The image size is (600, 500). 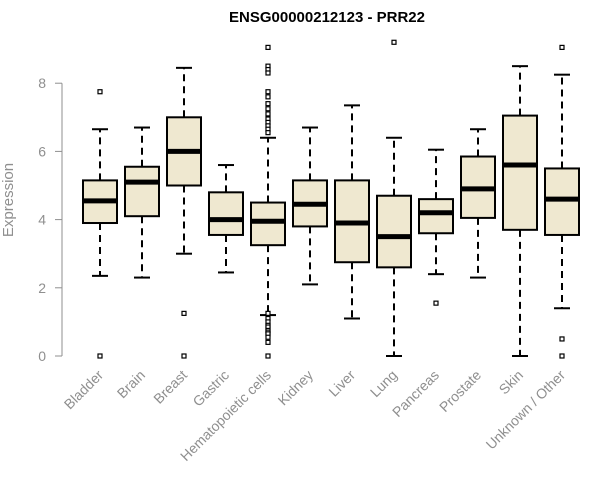 I want to click on y-tick-label: 8, so click(x=42, y=83).